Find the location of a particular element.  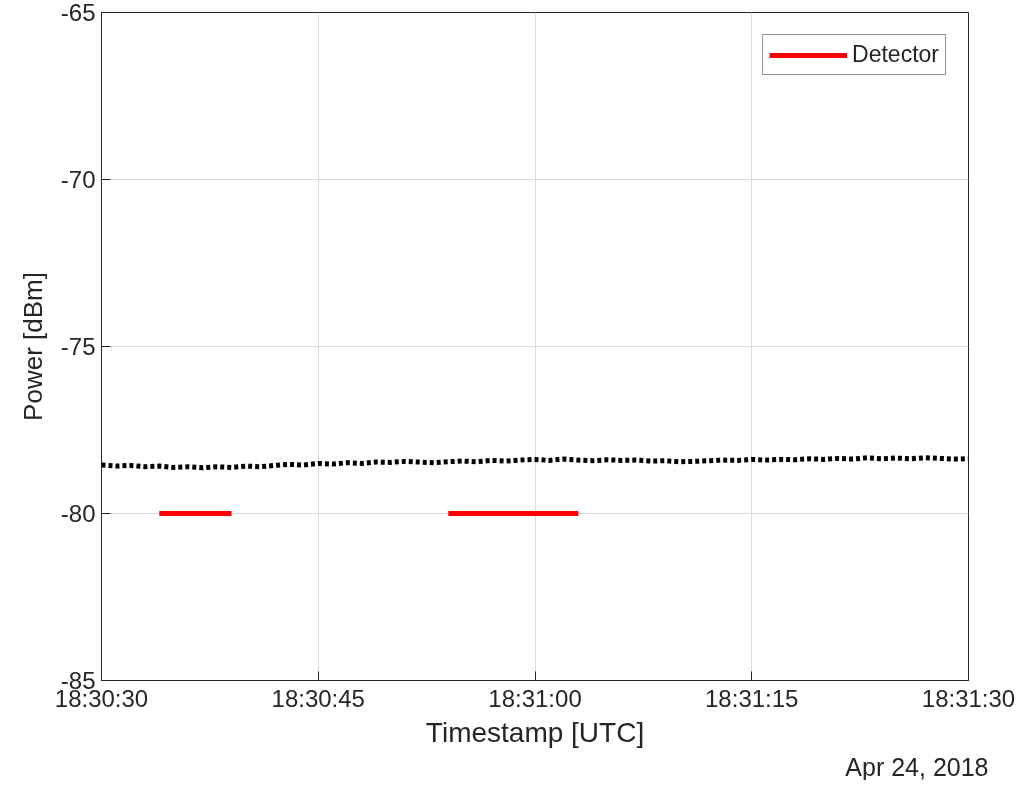

x-tick-label: 18:31:30 is located at coordinates (968, 698).